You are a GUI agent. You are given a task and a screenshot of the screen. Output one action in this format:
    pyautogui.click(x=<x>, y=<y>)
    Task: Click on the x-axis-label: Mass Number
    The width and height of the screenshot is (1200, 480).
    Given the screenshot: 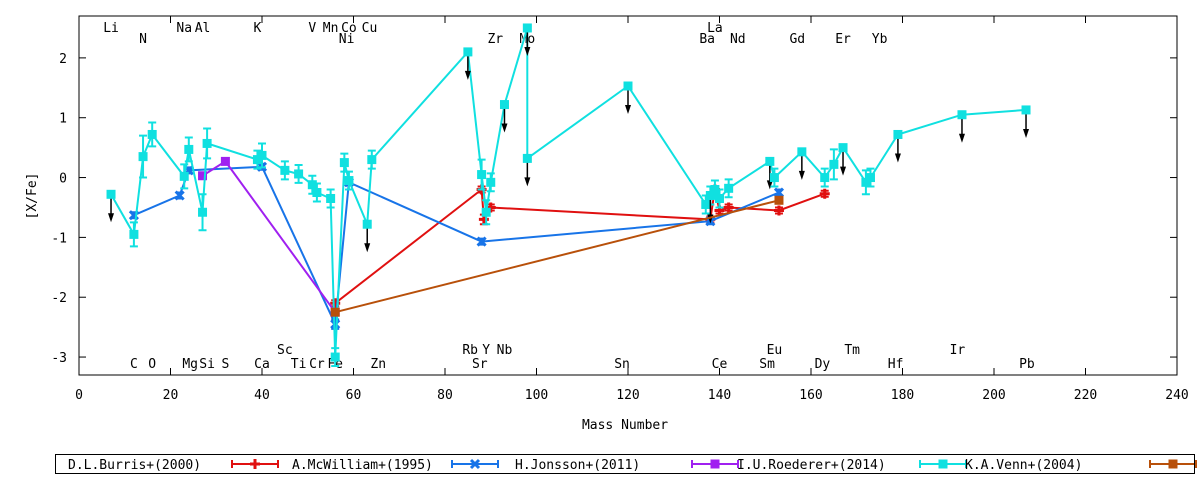 What is the action you would take?
    pyautogui.click(x=625, y=425)
    